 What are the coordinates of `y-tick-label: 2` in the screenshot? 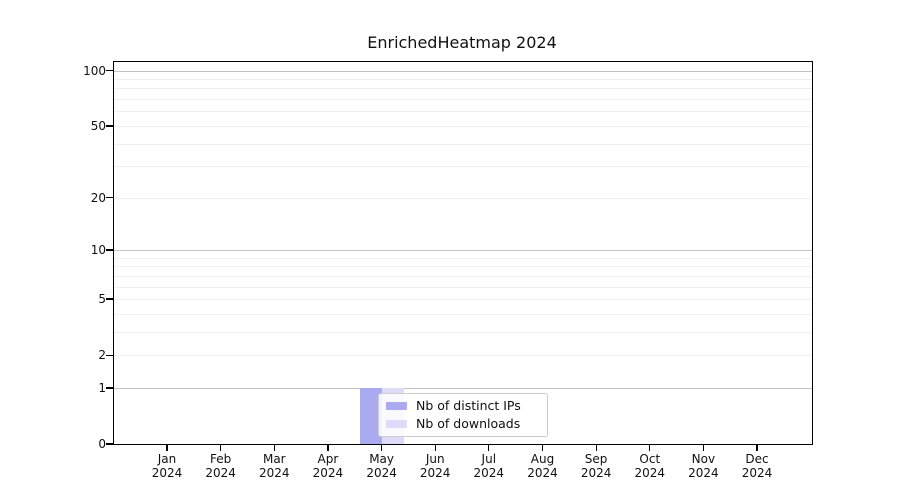 It's located at (102, 355).